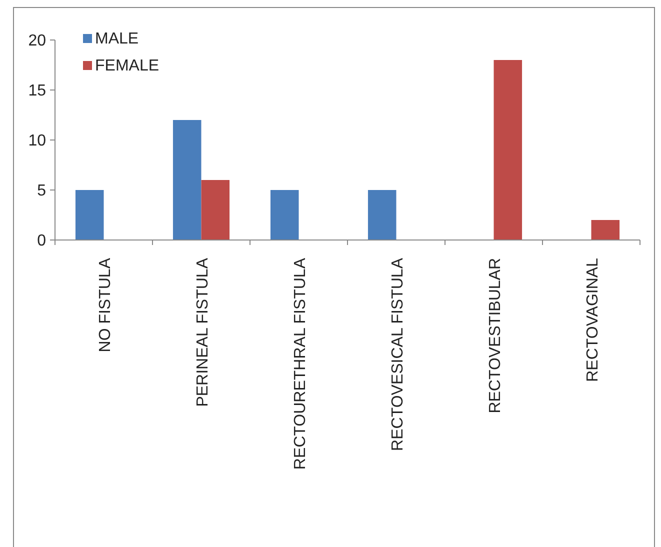 The width and height of the screenshot is (661, 547). What do you see at coordinates (203, 332) in the screenshot?
I see `x-tick-label: PERINEAL FISTULA` at bounding box center [203, 332].